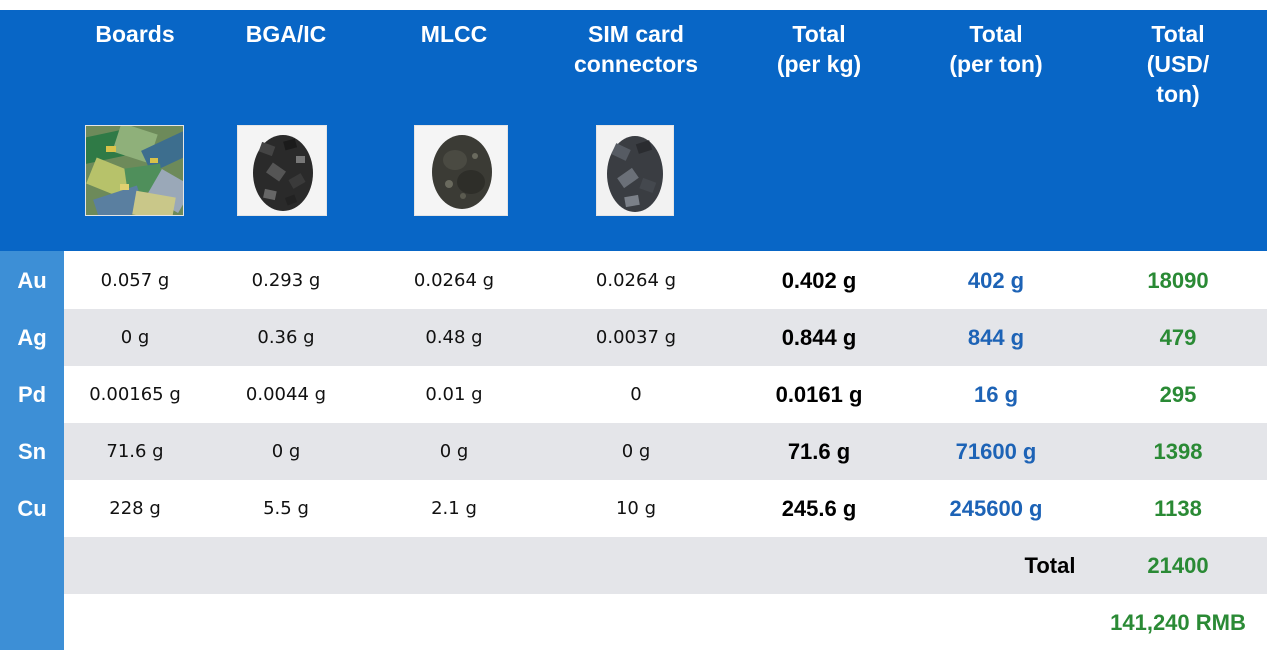 This screenshot has height=650, width=1267. What do you see at coordinates (1178, 337) in the screenshot?
I see `usd-cell: 479` at bounding box center [1178, 337].